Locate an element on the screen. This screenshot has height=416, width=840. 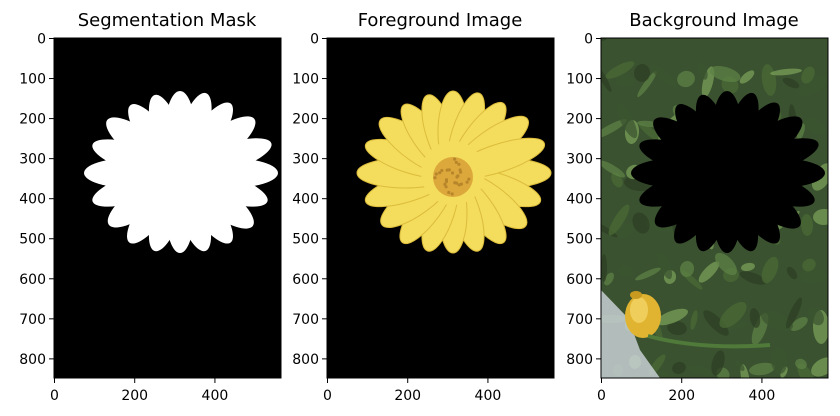
flower-core is located at coordinates (180, 173).